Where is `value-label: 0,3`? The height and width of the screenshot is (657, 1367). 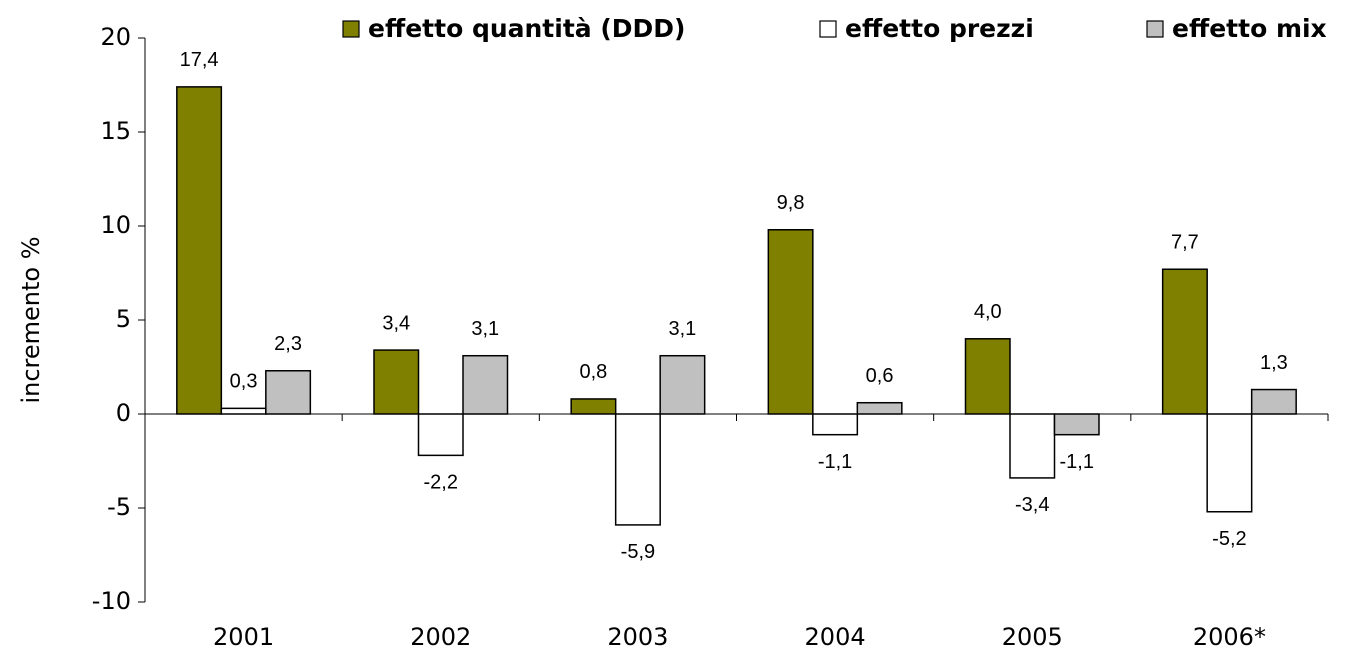
value-label: 0,3 is located at coordinates (244, 382).